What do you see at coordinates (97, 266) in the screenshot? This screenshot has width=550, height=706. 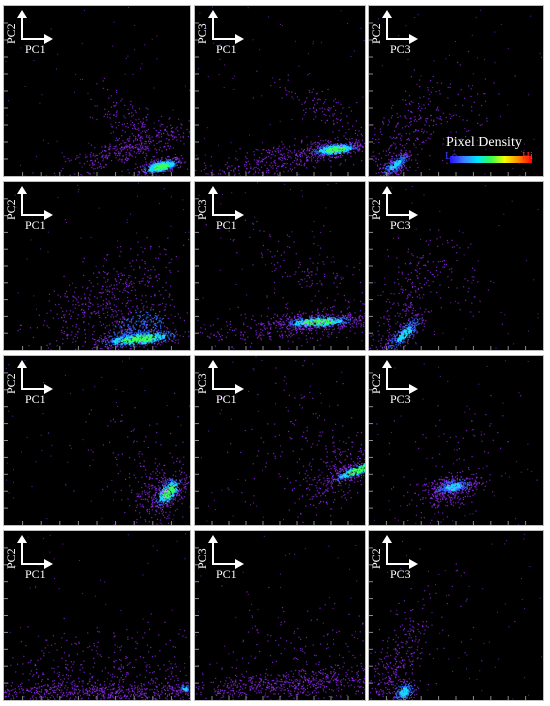 I see `scatter-plot` at bounding box center [97, 266].